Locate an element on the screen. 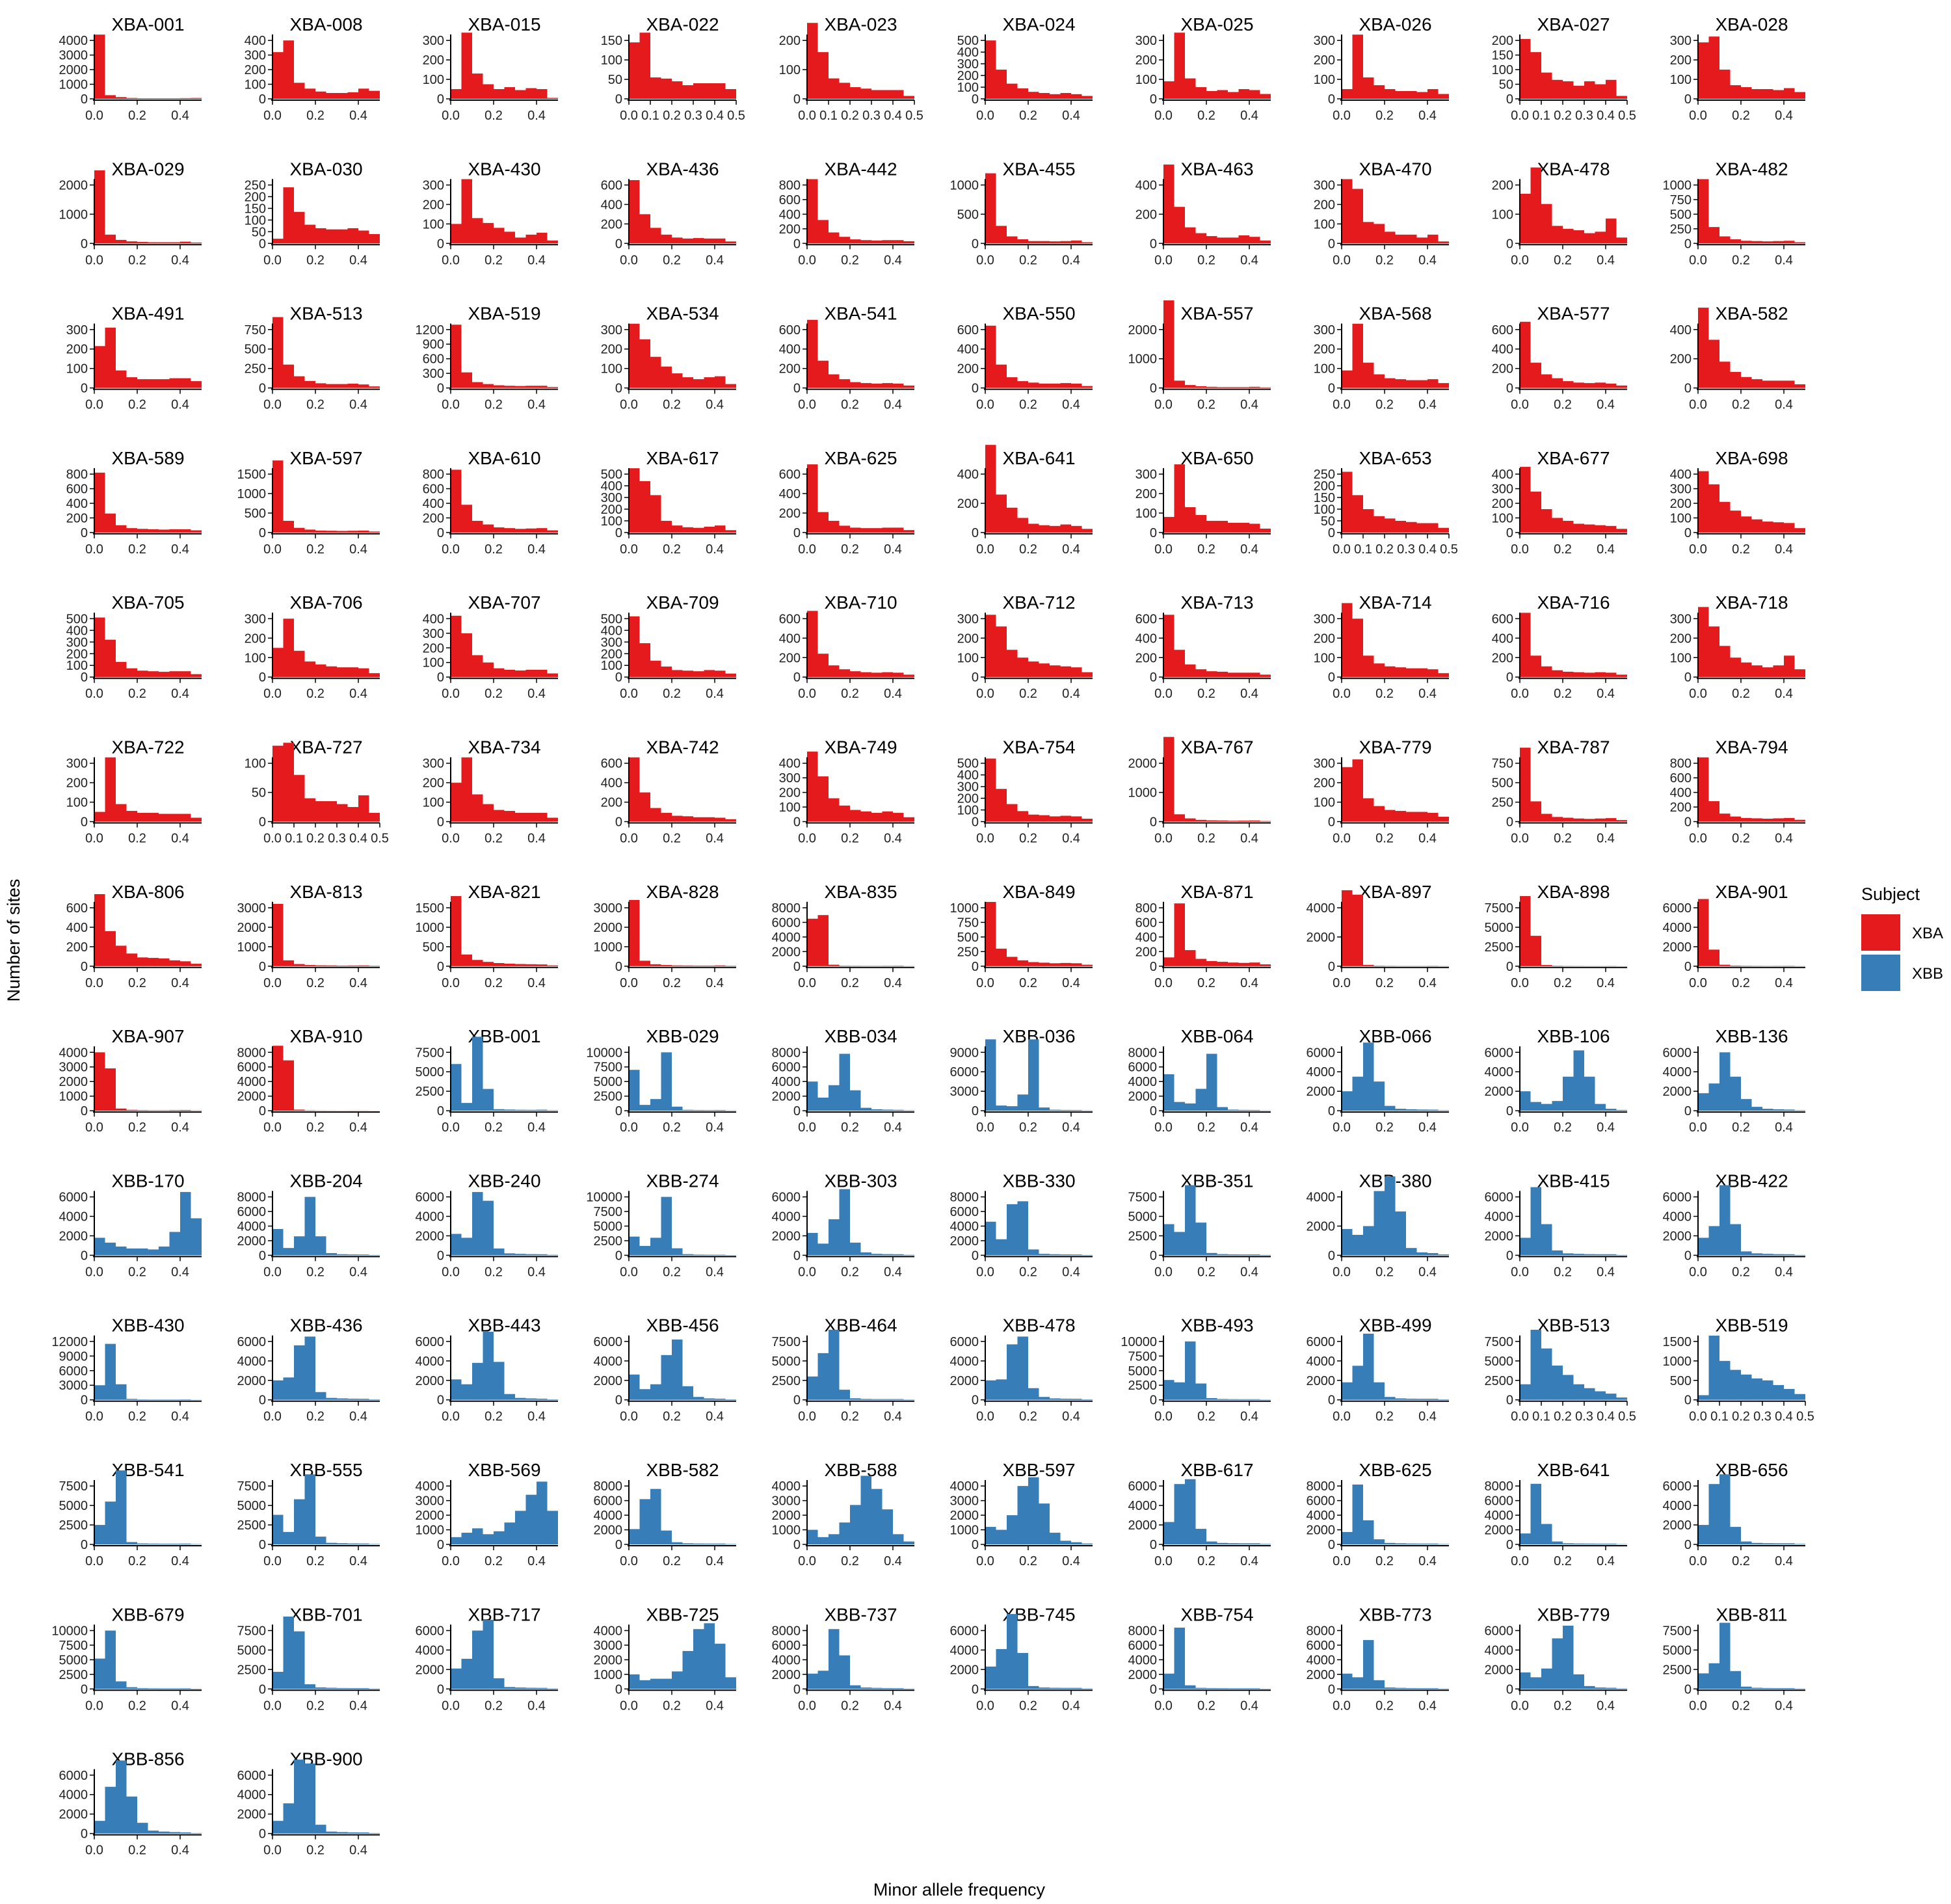  panel-title: XBA-707 is located at coordinates (504, 602).